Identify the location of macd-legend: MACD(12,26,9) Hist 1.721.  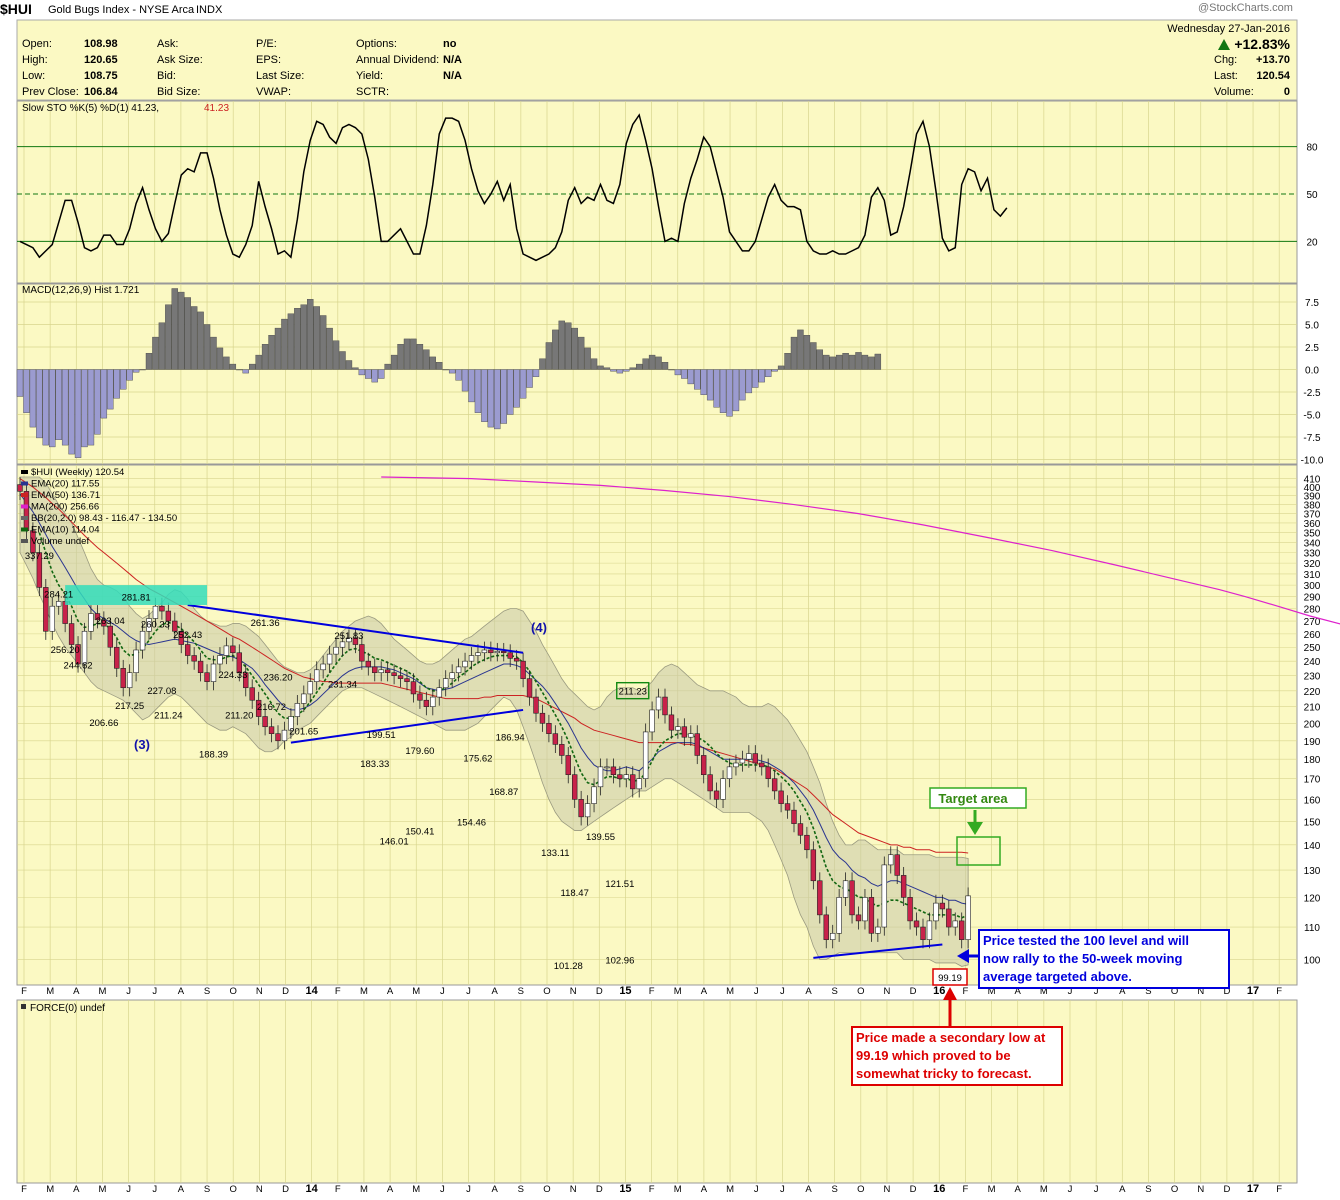
(81, 290).